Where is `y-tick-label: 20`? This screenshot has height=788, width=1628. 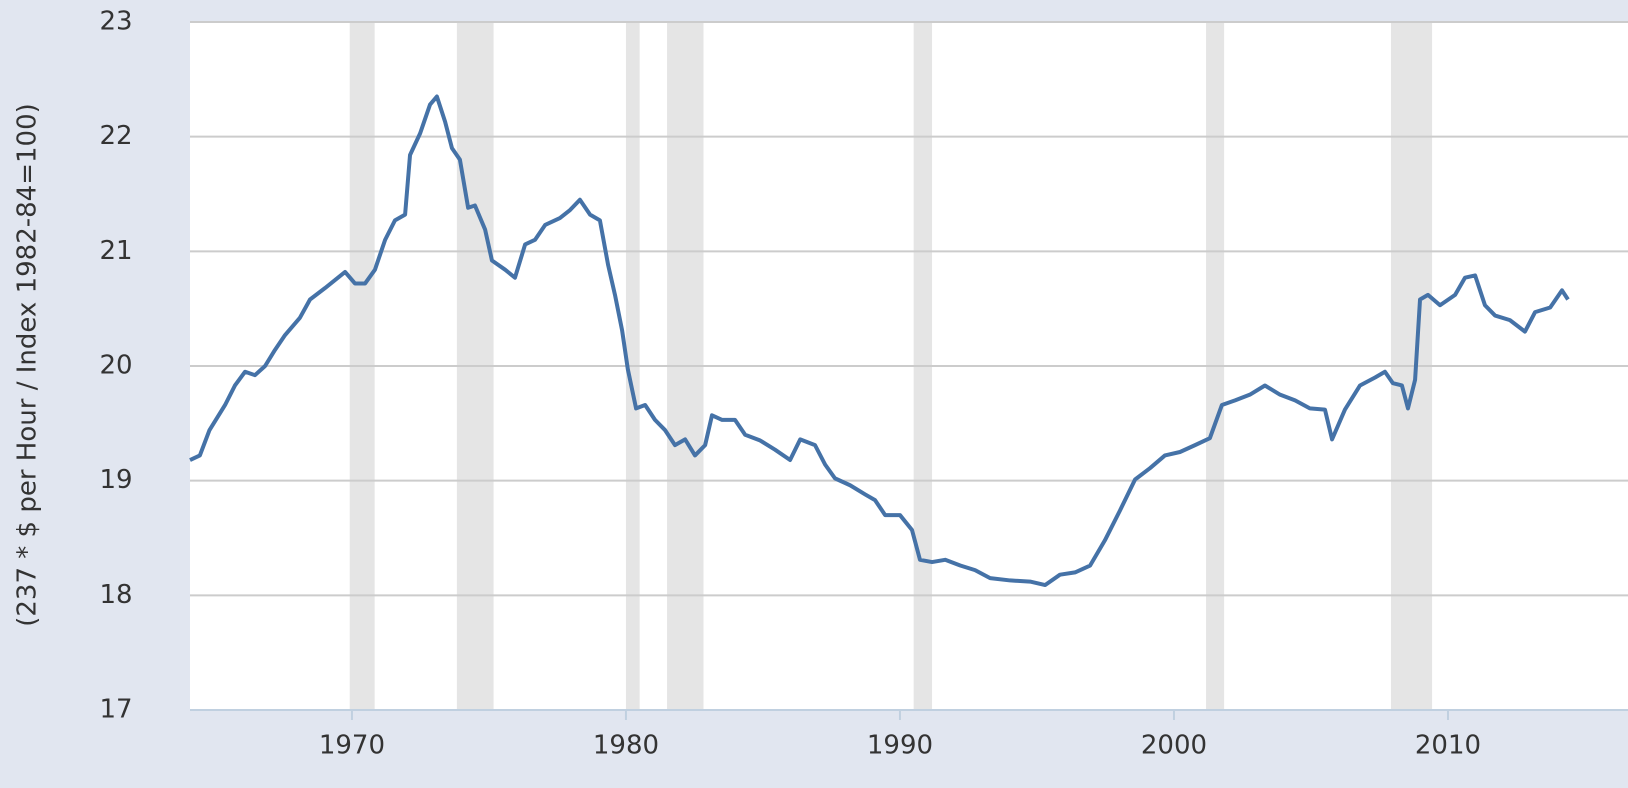 y-tick-label: 20 is located at coordinates (115, 366).